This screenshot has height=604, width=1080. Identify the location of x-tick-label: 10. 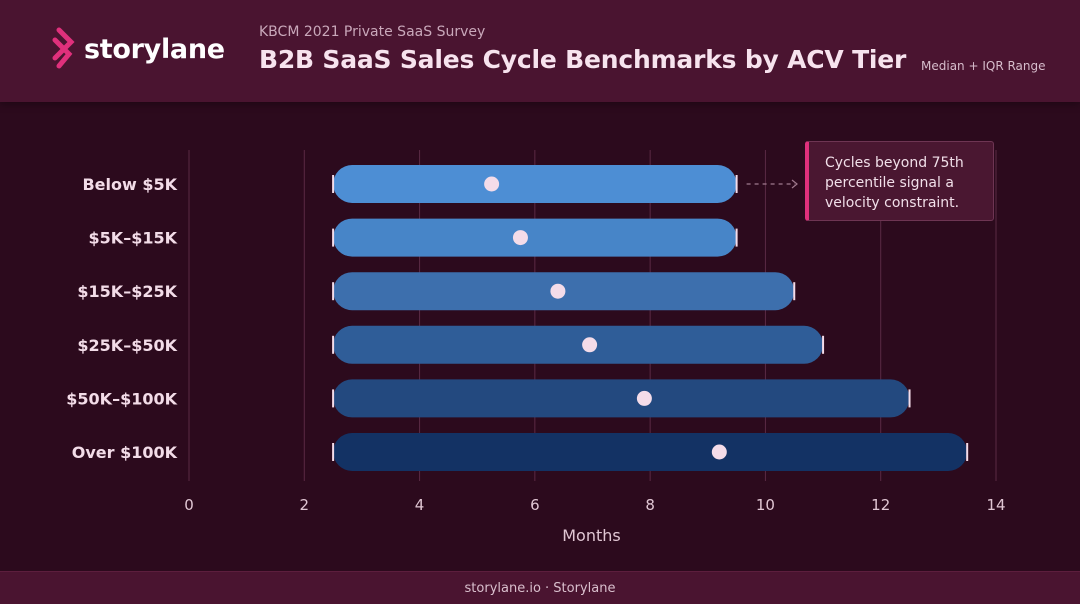
(765, 505).